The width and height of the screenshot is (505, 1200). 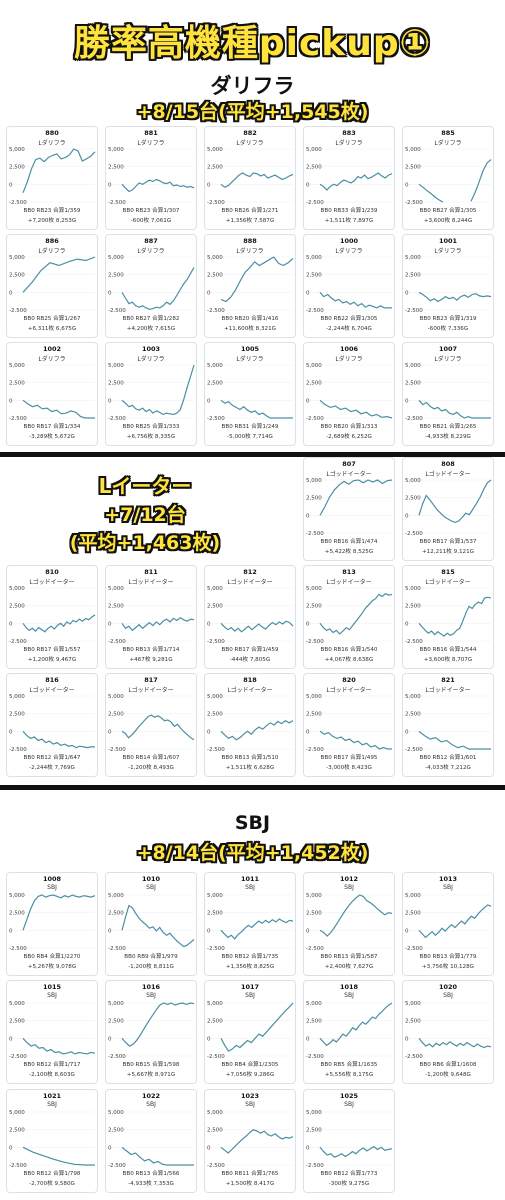 I want to click on chart-title: 881, so click(x=151, y=133).